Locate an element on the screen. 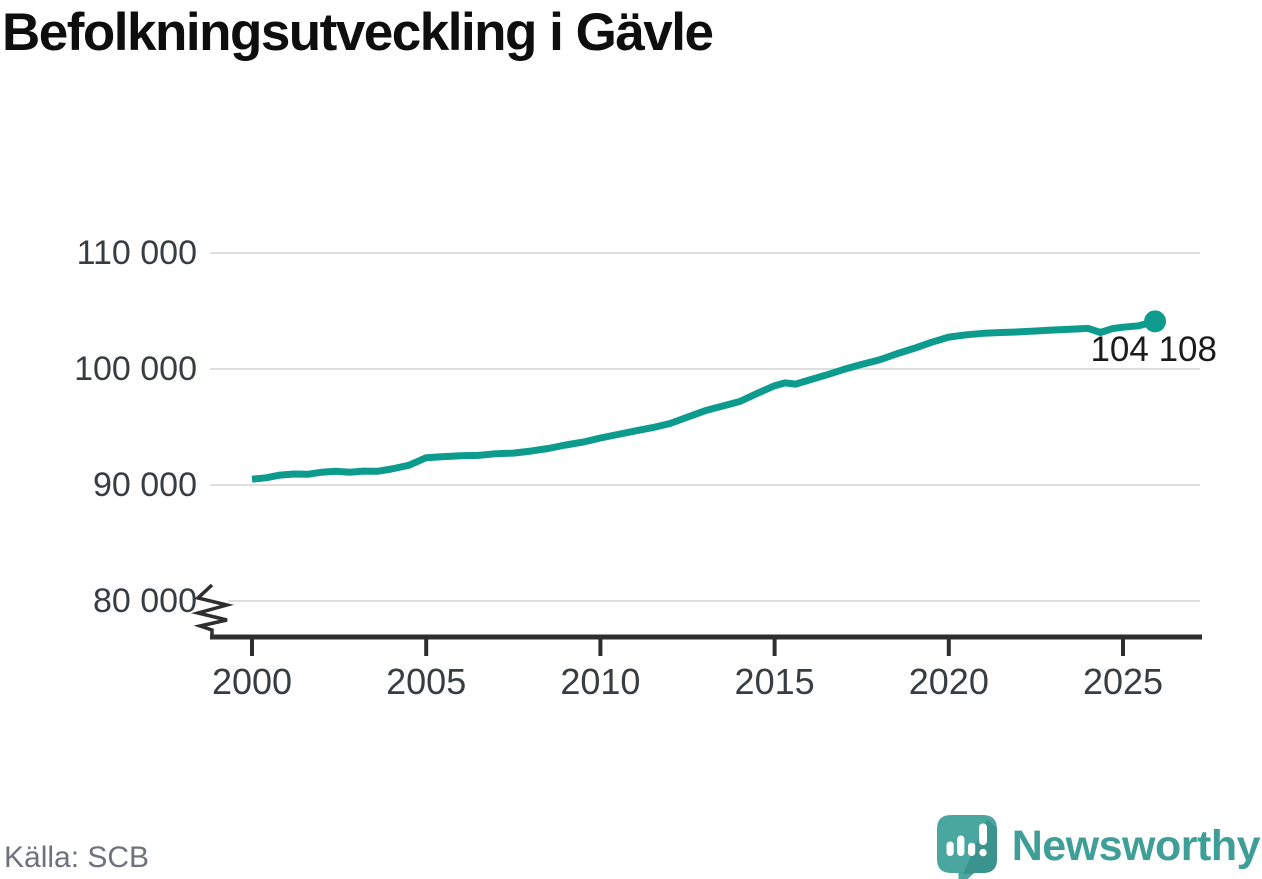 The image size is (1262, 879). y-axis: 110 000 100 000 90 000 80 000 is located at coordinates (98, 350).